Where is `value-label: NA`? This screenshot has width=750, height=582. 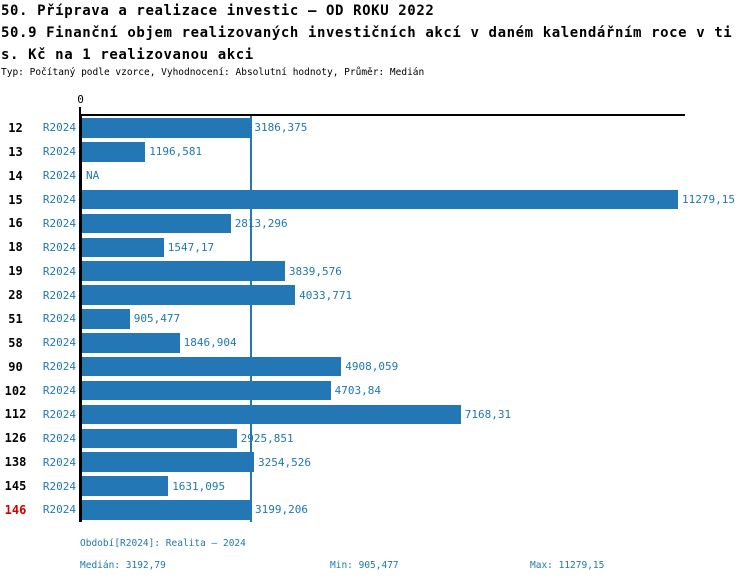 value-label: NA is located at coordinates (93, 176).